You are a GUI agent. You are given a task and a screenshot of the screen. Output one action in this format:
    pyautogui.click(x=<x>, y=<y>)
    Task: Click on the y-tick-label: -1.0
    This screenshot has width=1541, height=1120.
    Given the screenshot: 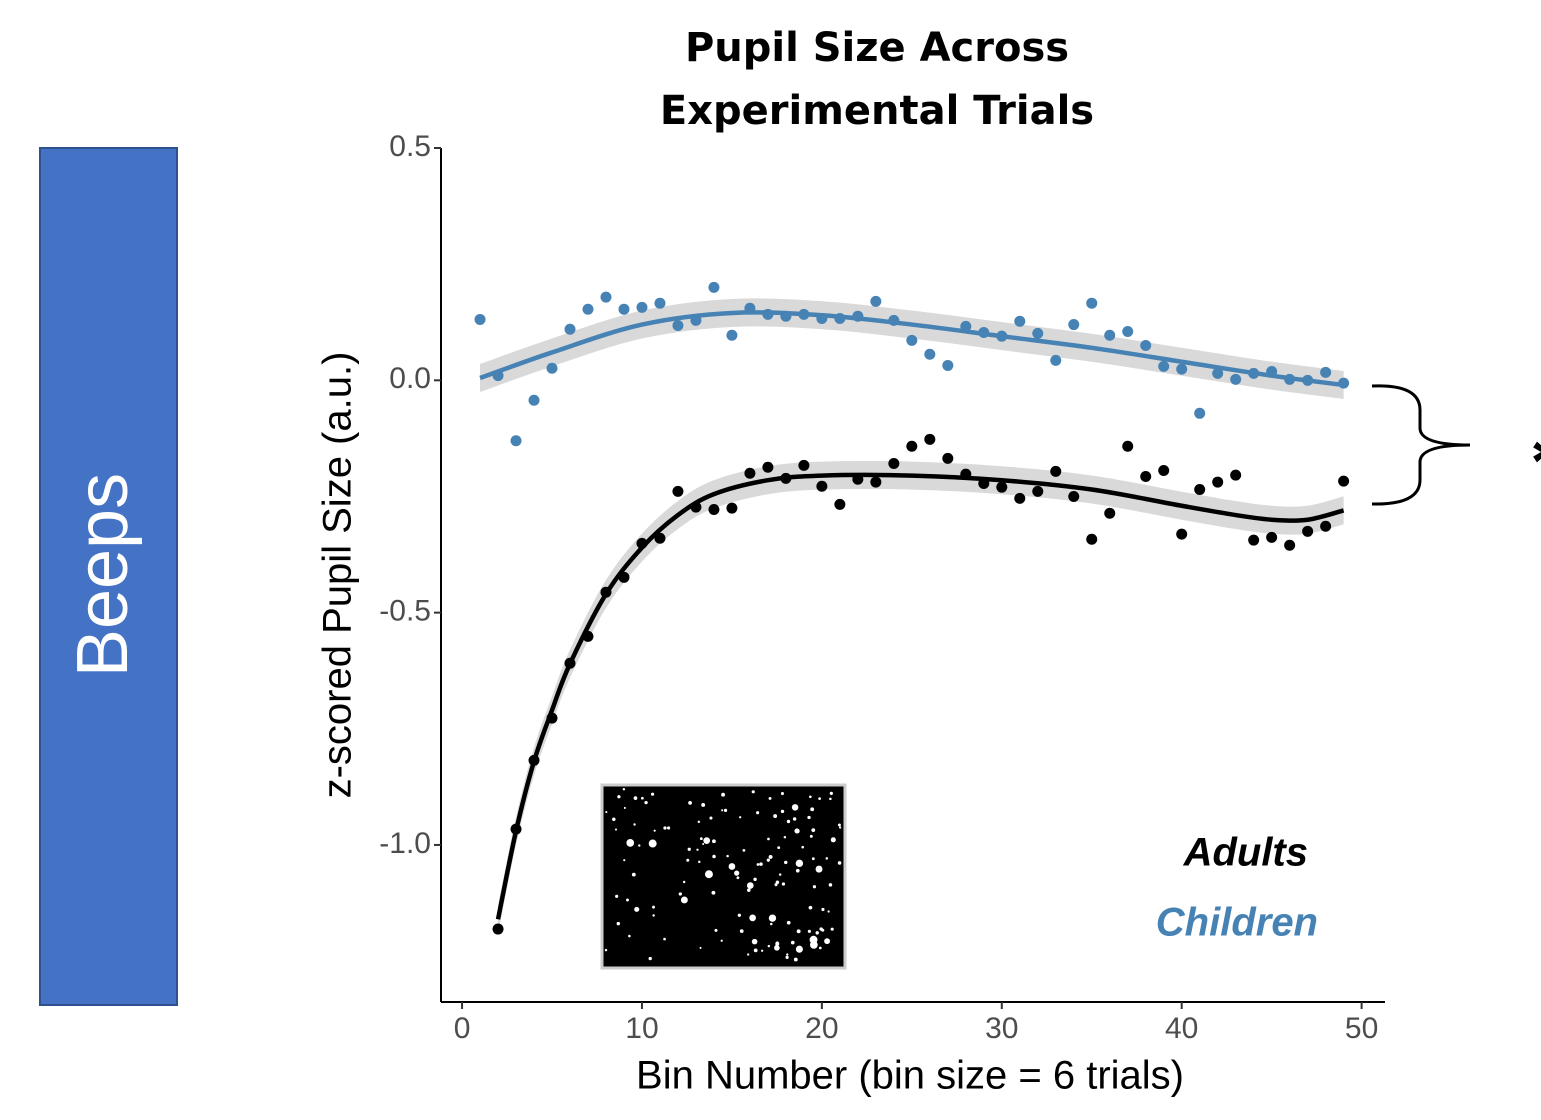 What is the action you would take?
    pyautogui.click(x=405, y=843)
    